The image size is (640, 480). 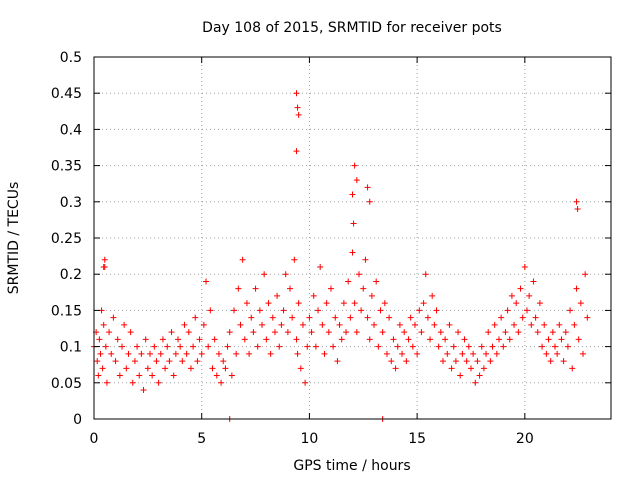 I want to click on y-tick-label: 0.5, so click(x=71, y=58).